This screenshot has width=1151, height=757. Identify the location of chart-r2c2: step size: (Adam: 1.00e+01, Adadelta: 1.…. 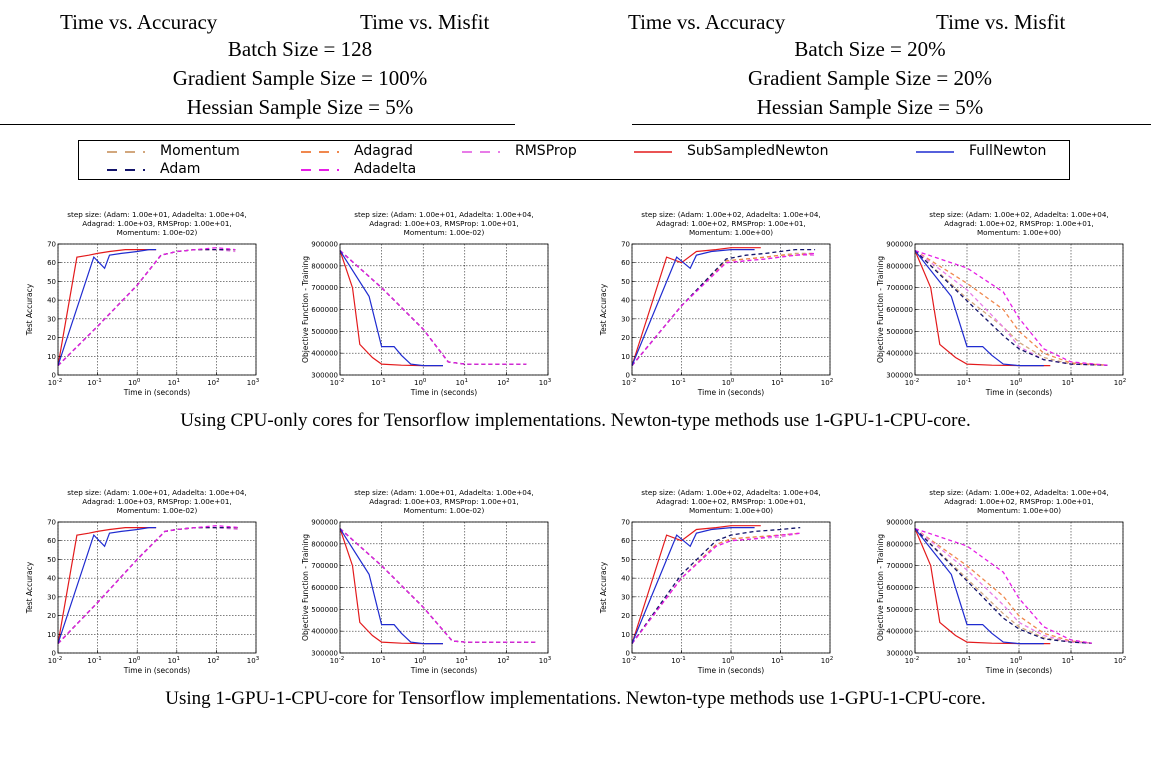
(426, 581).